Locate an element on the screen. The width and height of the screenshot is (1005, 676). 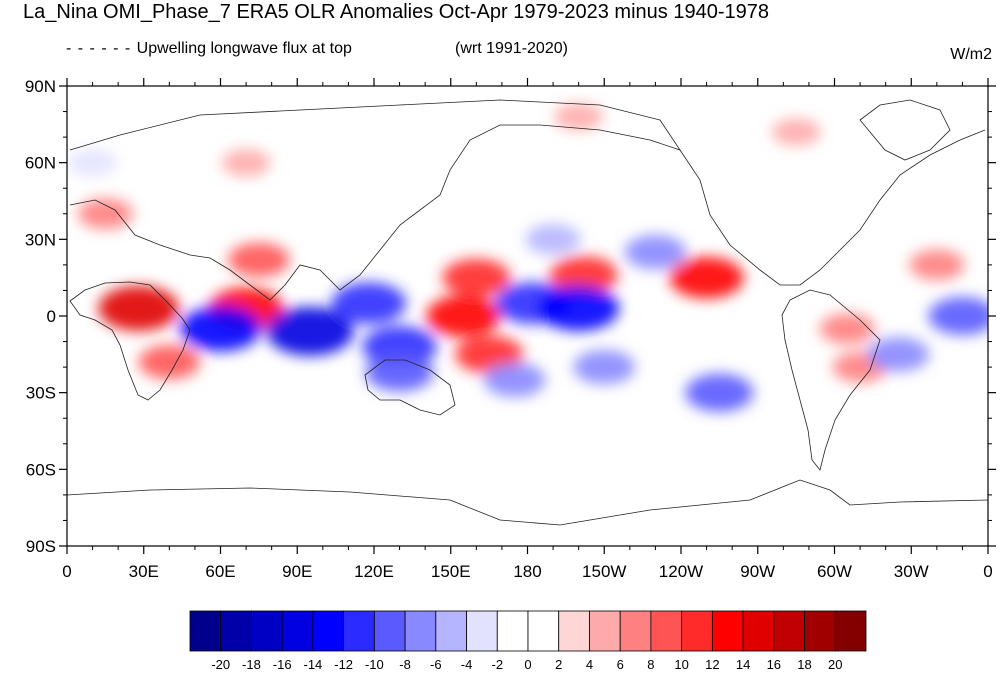
lon-tick-label: 30E is located at coordinates (144, 571).